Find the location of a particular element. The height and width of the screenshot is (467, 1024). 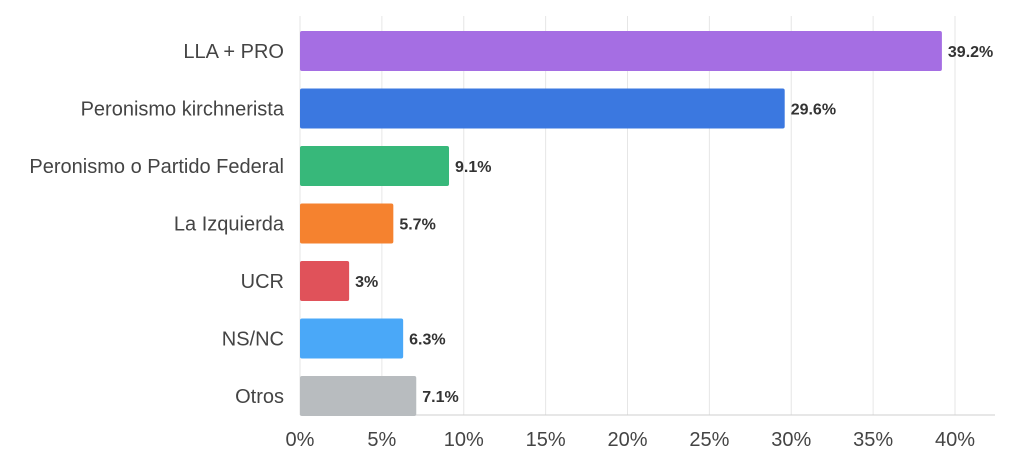

bar-la-izquierda is located at coordinates (347, 223).